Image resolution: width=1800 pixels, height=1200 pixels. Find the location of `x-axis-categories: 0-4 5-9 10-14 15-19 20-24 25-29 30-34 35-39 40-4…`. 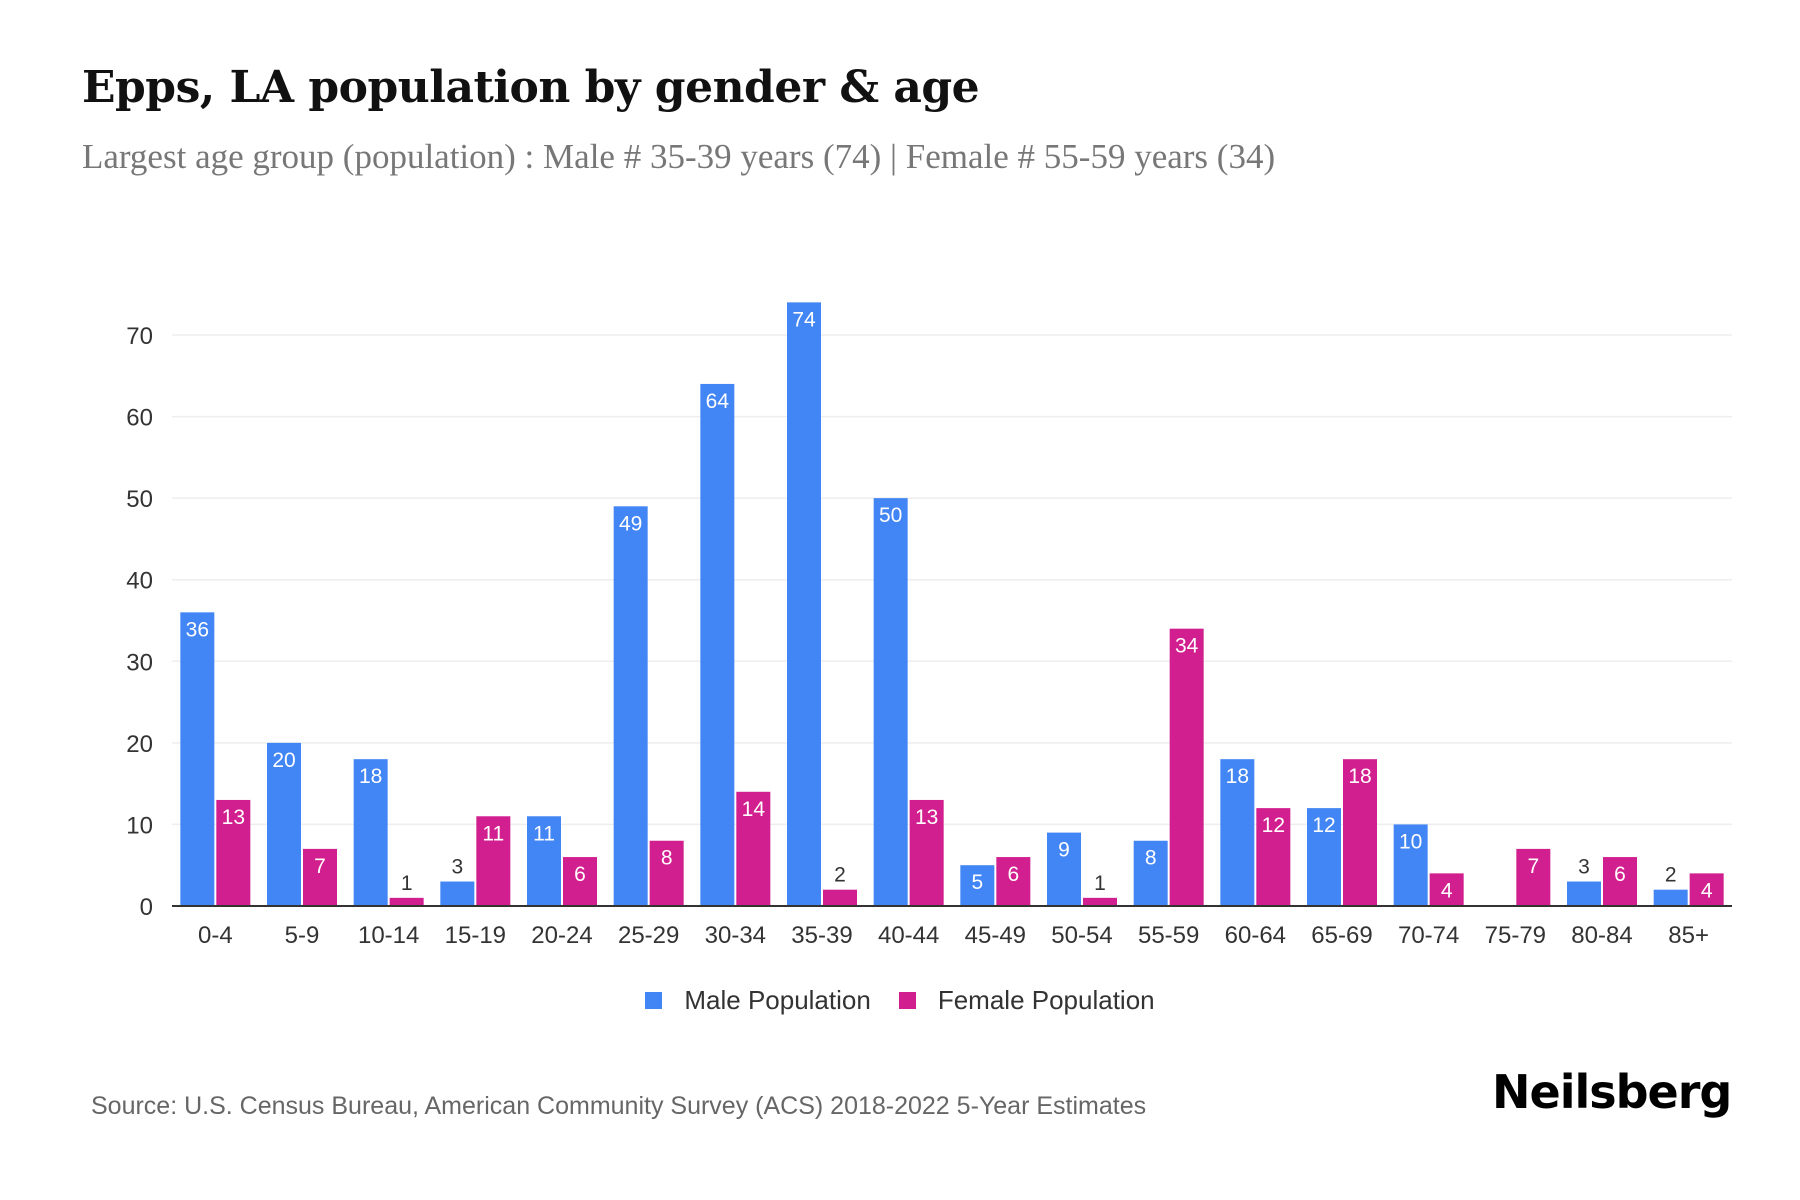

x-axis-categories: 0-4 5-9 10-14 15-19 20-24 25-29 30-34 35-39 40-4… is located at coordinates (953, 935).